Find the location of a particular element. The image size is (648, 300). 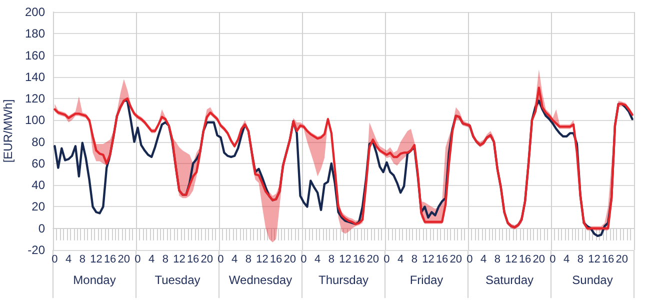

y-tick-label: 20 is located at coordinates (39, 207).